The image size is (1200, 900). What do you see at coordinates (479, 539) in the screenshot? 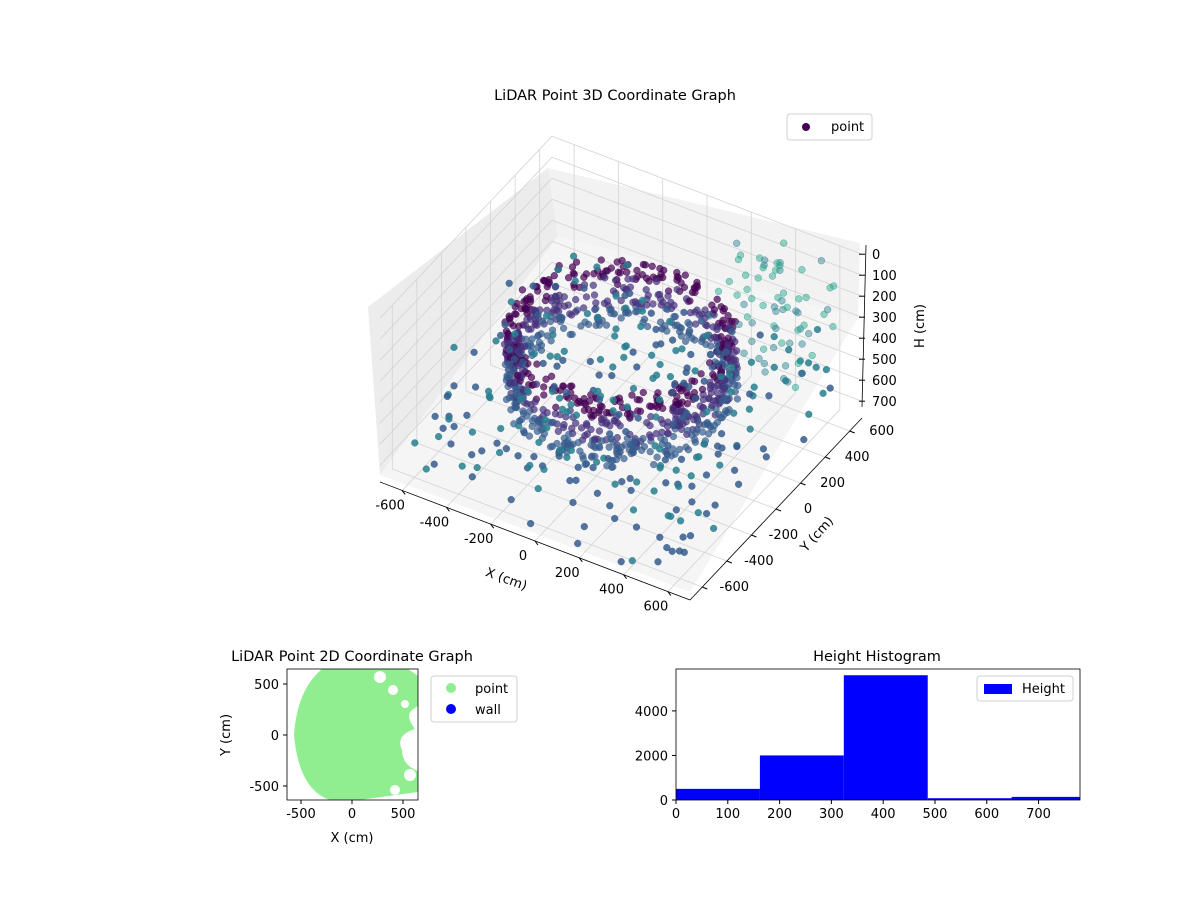
I see `x-tick-label: -200` at bounding box center [479, 539].